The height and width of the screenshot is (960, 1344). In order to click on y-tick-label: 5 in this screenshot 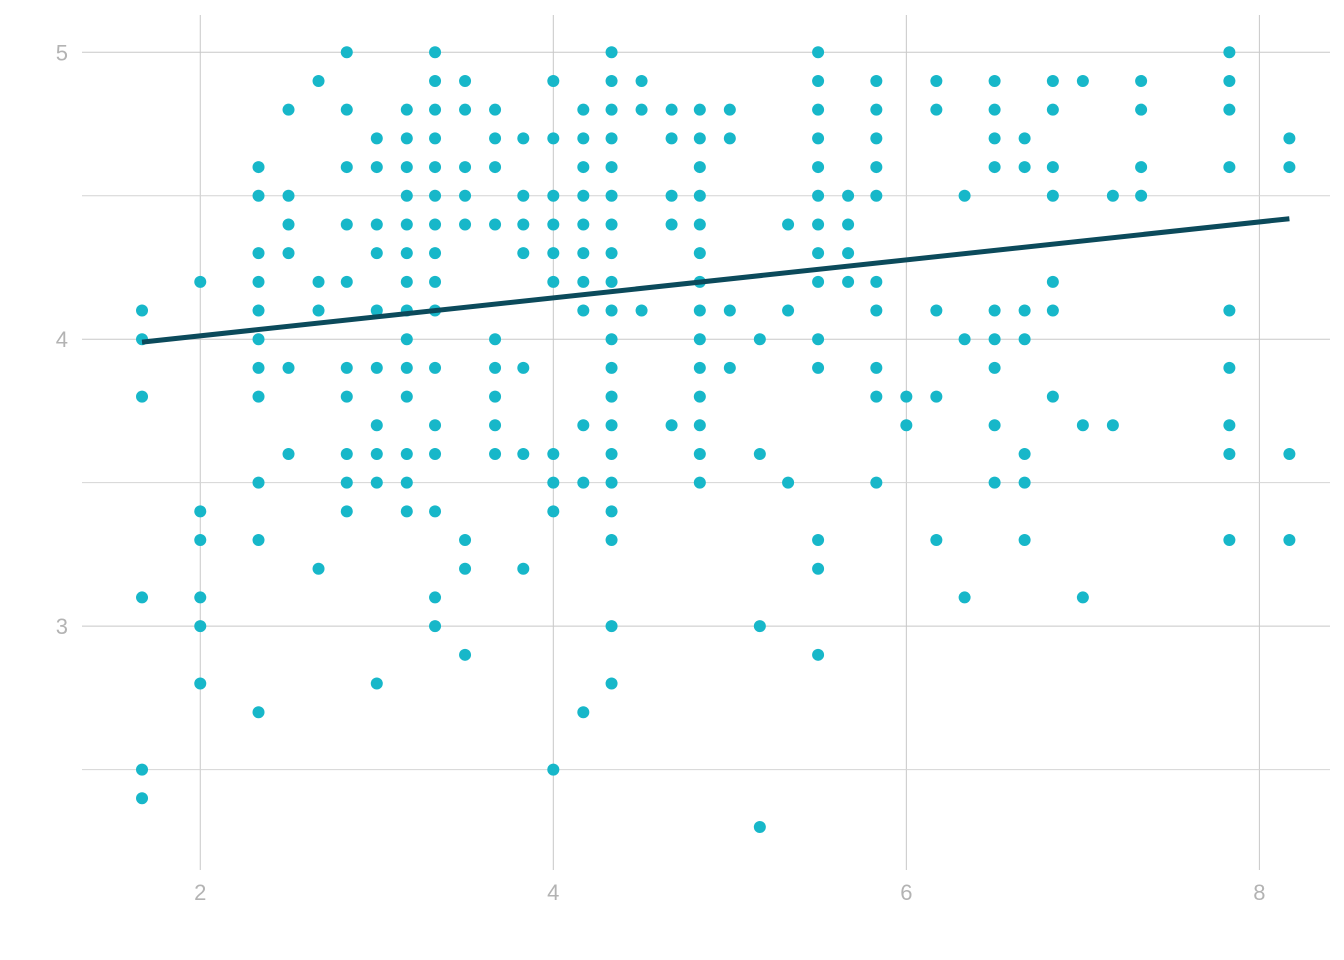, I will do `click(62, 52)`.